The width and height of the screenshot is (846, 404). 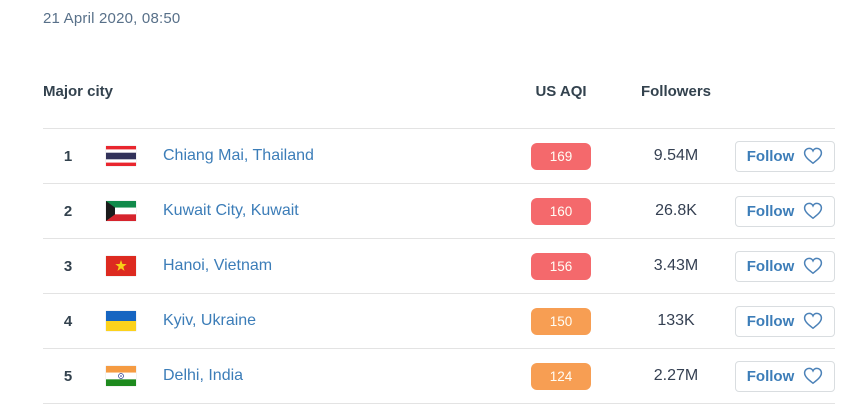 I want to click on followers-count: 2.27M, so click(x=676, y=375).